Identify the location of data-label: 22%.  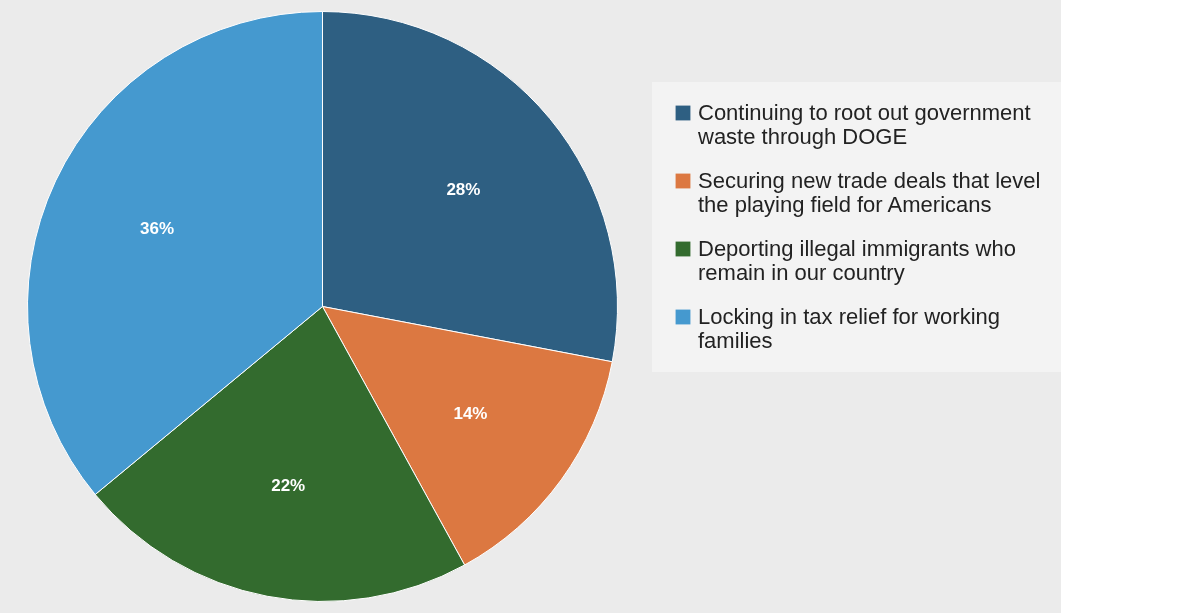
(288, 486).